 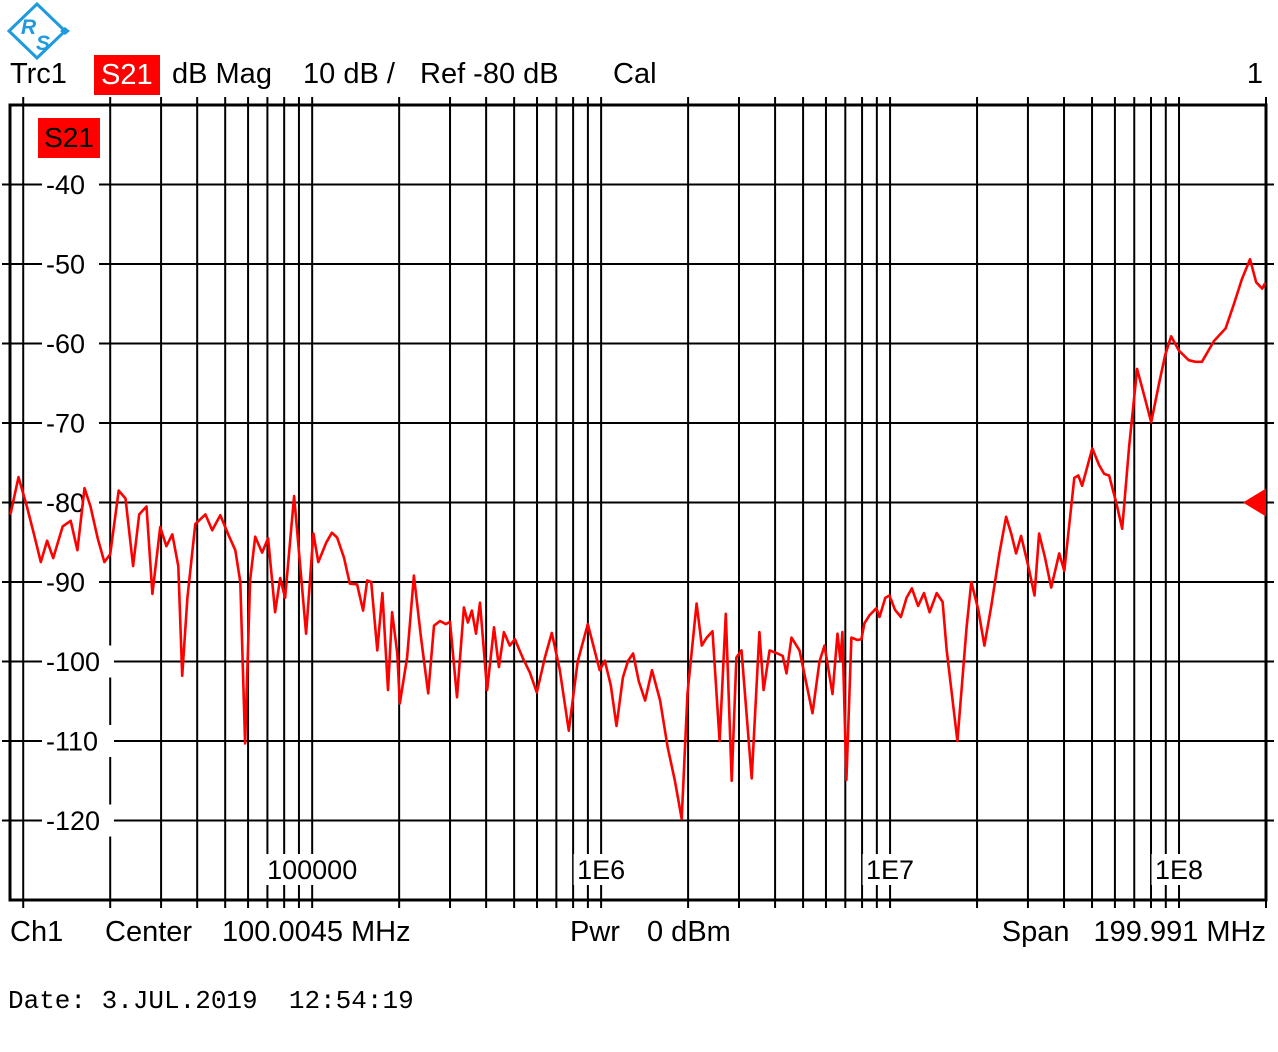 I want to click on y-axis-tick-label: -50, so click(x=65, y=265).